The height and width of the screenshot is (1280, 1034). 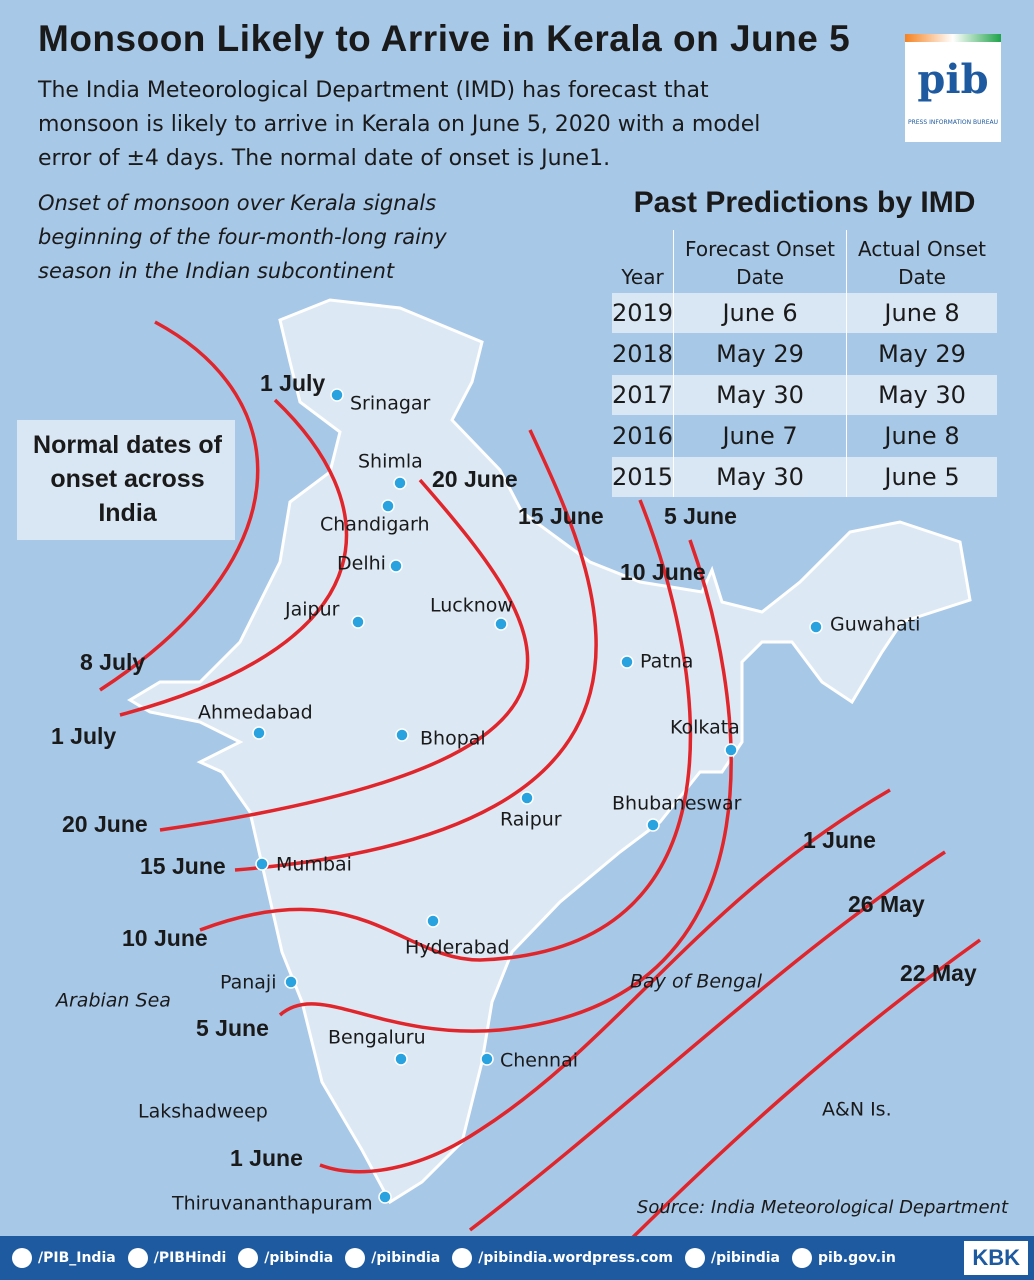 What do you see at coordinates (292, 383) in the screenshot?
I see `isoline-label: 1 July` at bounding box center [292, 383].